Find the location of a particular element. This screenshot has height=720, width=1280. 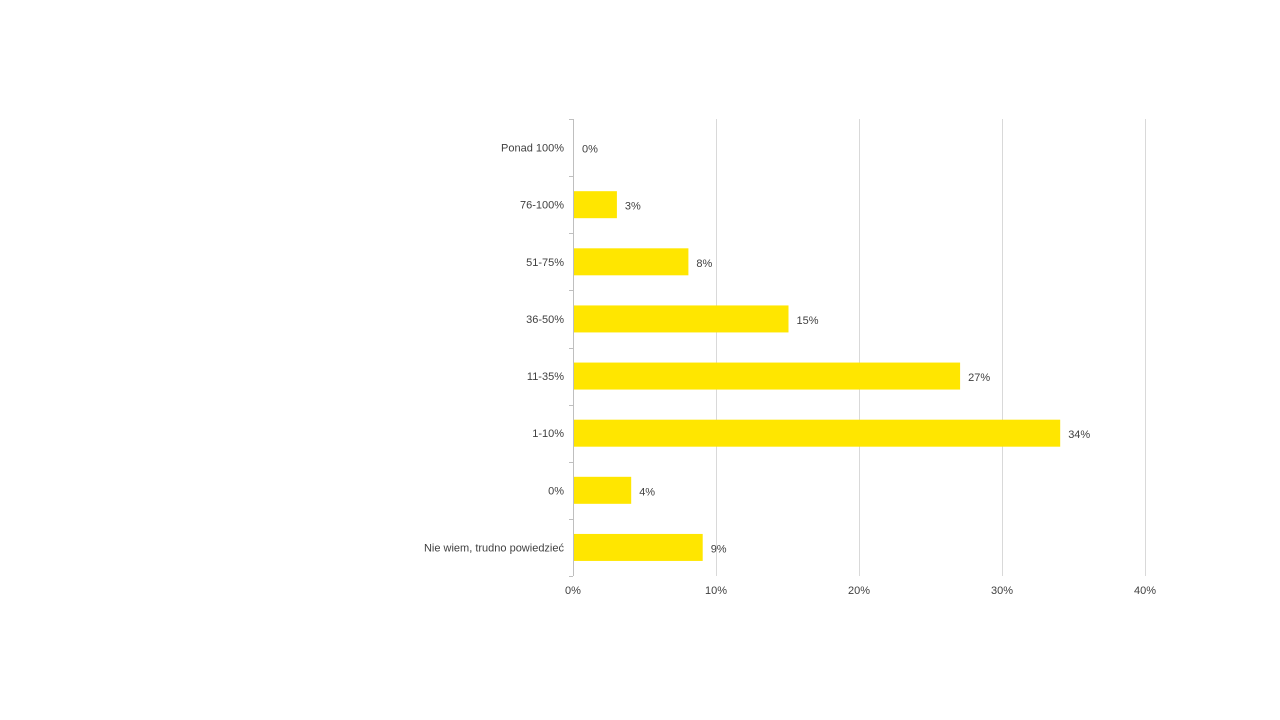

y-category-label: 0% is located at coordinates (556, 491).